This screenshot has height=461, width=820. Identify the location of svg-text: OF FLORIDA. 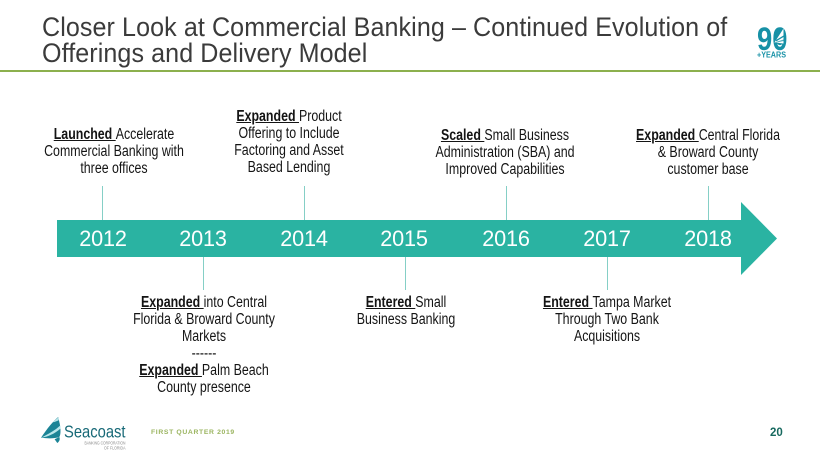
(115, 447).